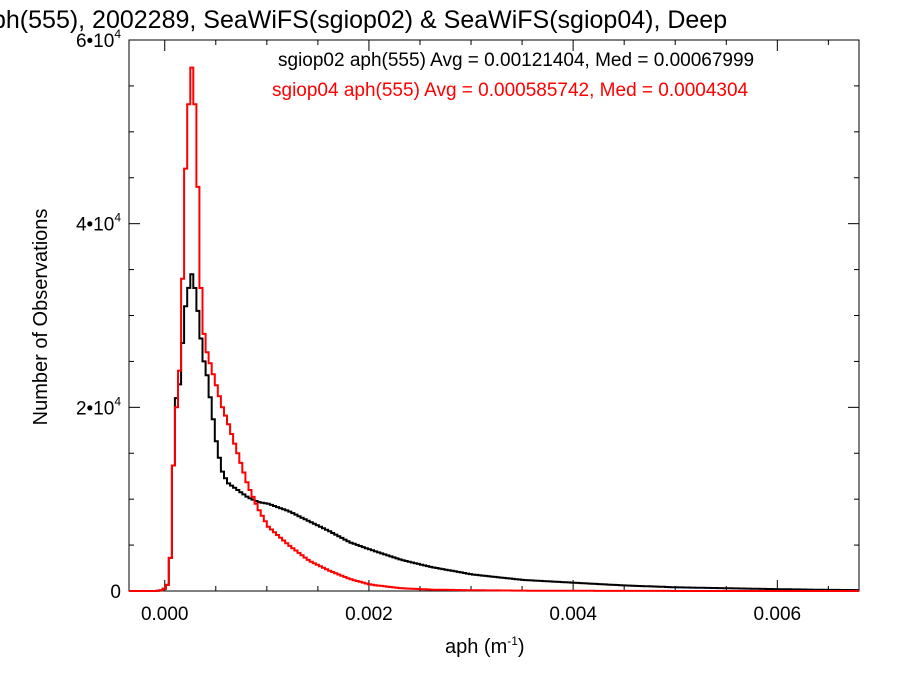  I want to click on x-axis-title-main: aph (m, so click(476, 647).